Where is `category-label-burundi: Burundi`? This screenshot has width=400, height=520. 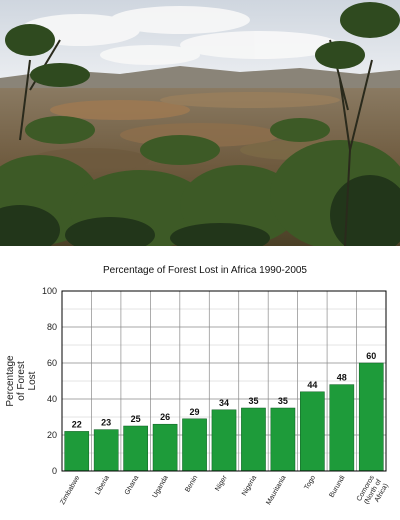
category-label-burundi: Burundi is located at coordinates (337, 486).